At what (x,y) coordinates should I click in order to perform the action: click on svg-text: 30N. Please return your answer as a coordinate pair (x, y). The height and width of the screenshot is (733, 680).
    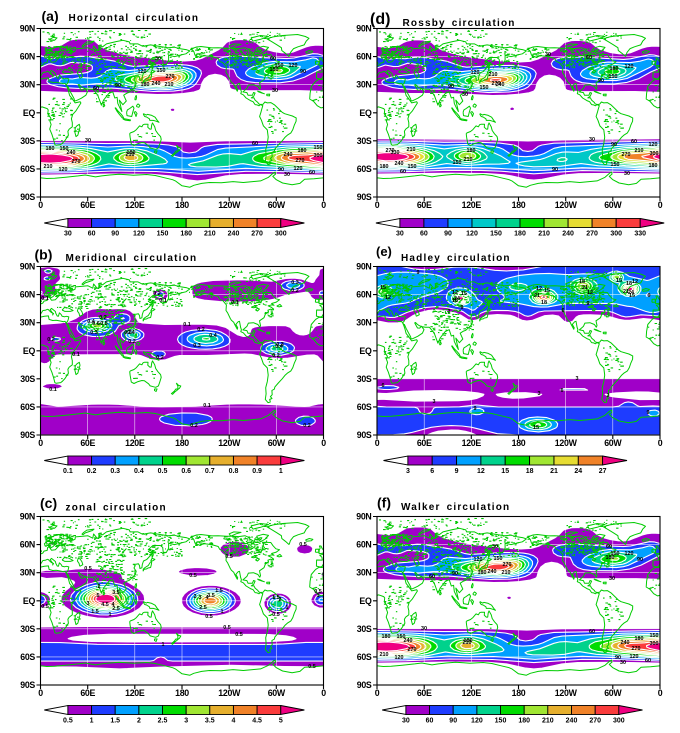
    Looking at the image, I should click on (27, 573).